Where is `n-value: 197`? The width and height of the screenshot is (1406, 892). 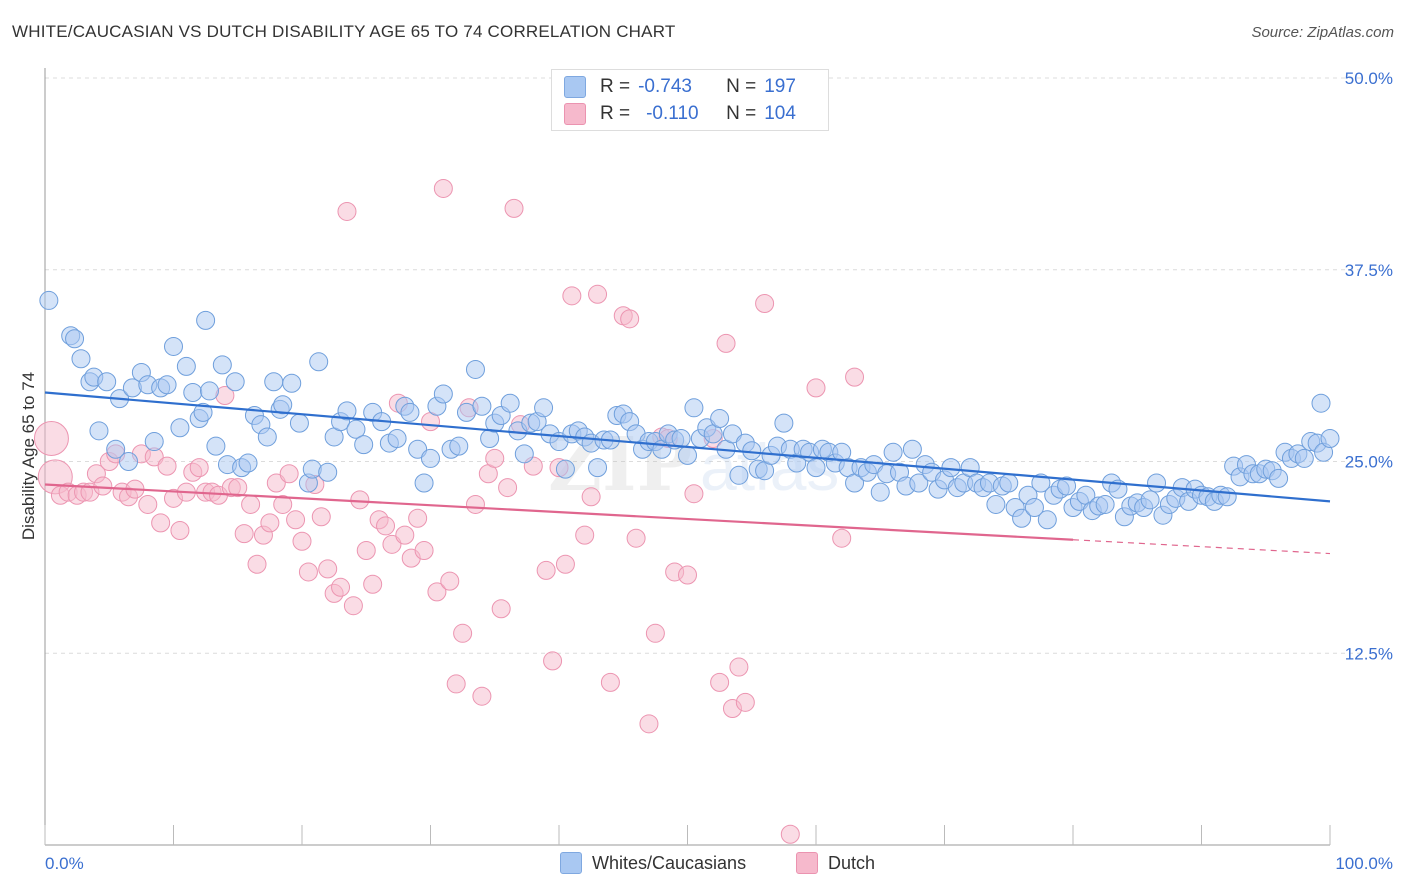 n-value: 197 is located at coordinates (780, 86).